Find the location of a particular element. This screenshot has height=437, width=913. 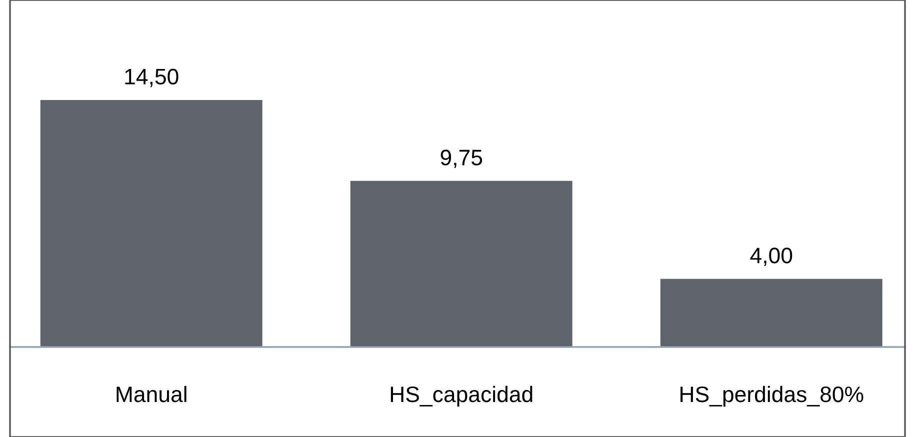

data-label: 9,75 is located at coordinates (461, 159).